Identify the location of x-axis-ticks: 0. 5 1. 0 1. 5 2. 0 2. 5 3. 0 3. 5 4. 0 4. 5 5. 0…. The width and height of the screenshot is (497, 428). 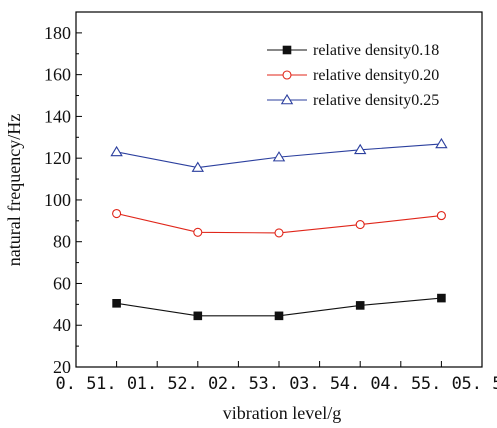
(276, 377).